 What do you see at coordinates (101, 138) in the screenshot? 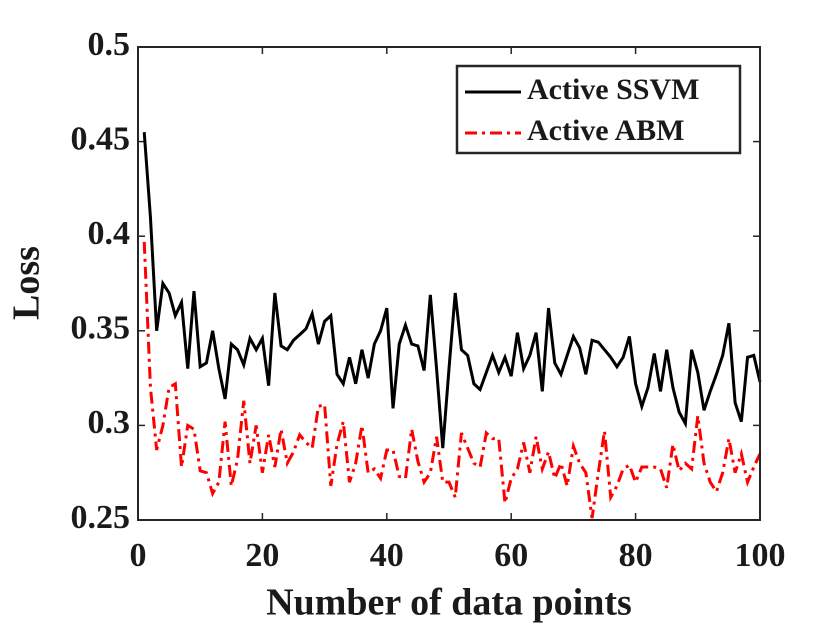
I see `y-tick-label: 0.45` at bounding box center [101, 138].